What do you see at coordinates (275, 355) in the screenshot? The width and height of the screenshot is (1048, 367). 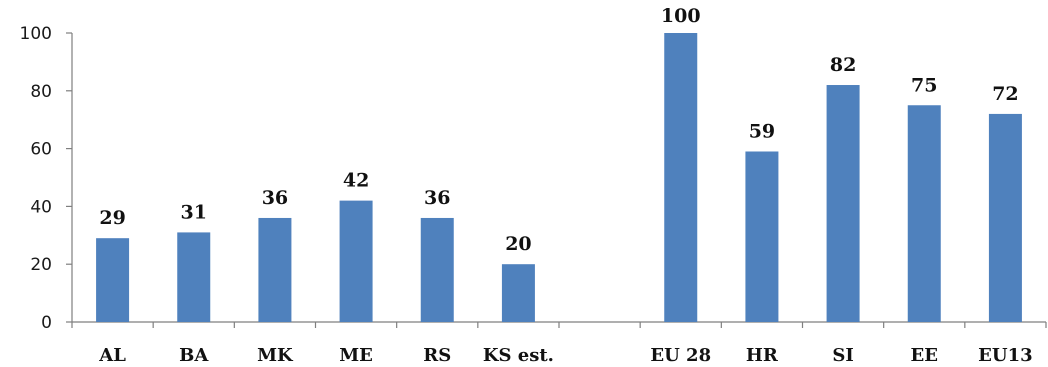 I see `x-tick-label: MK` at bounding box center [275, 355].